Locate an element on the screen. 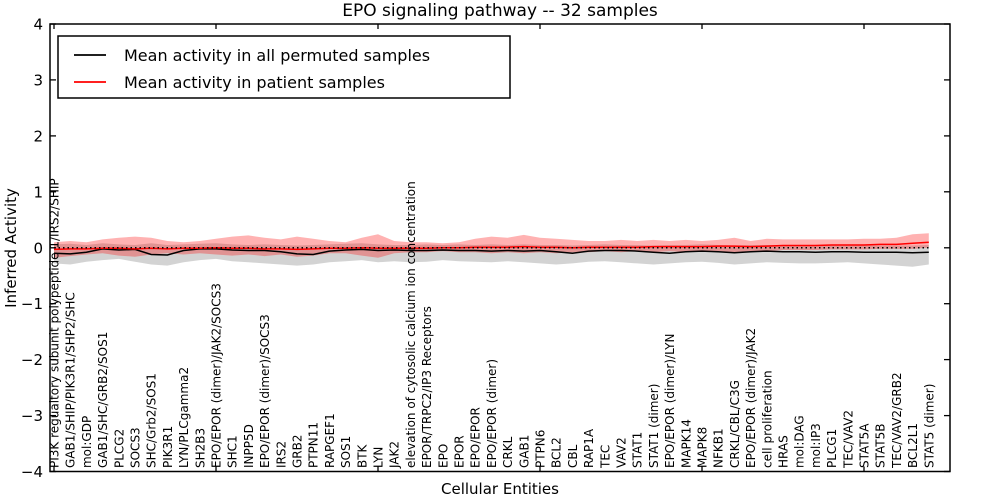 This screenshot has width=1000, height=500. x-tick-label: MAPK14 is located at coordinates (686, 443).